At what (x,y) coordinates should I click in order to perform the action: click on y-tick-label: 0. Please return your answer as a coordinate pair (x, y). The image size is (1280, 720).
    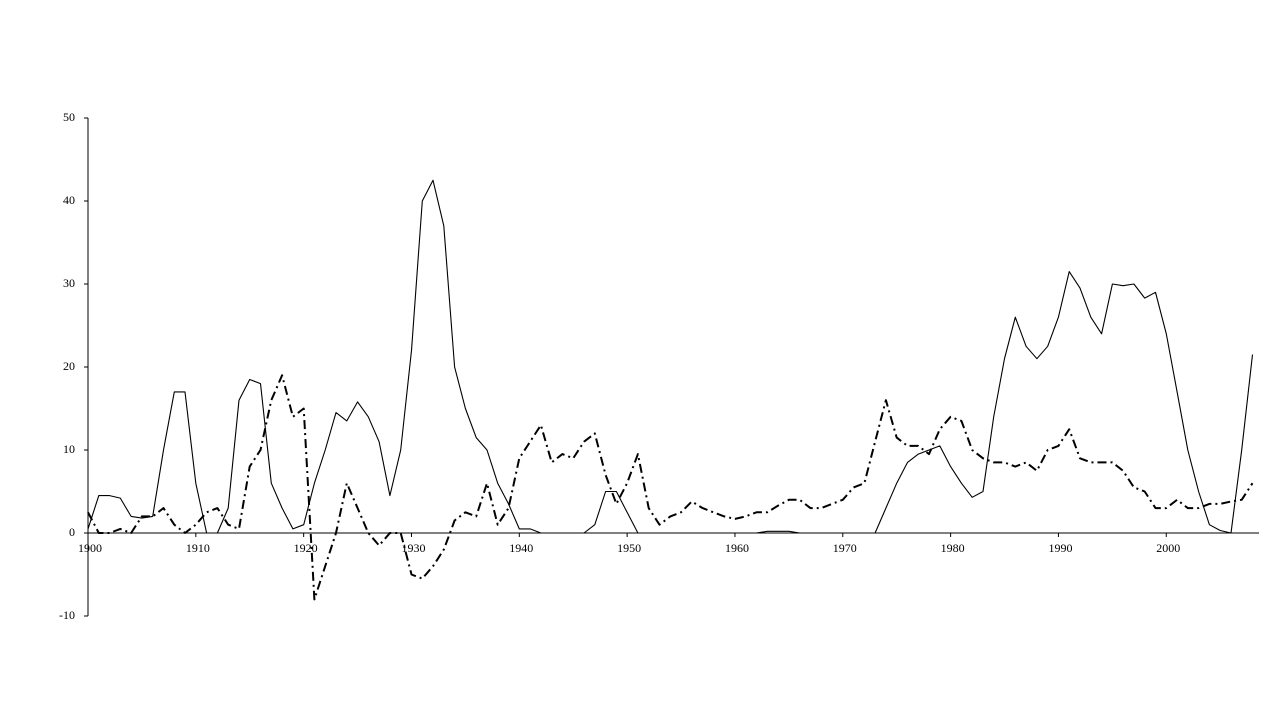
    Looking at the image, I should click on (72, 532).